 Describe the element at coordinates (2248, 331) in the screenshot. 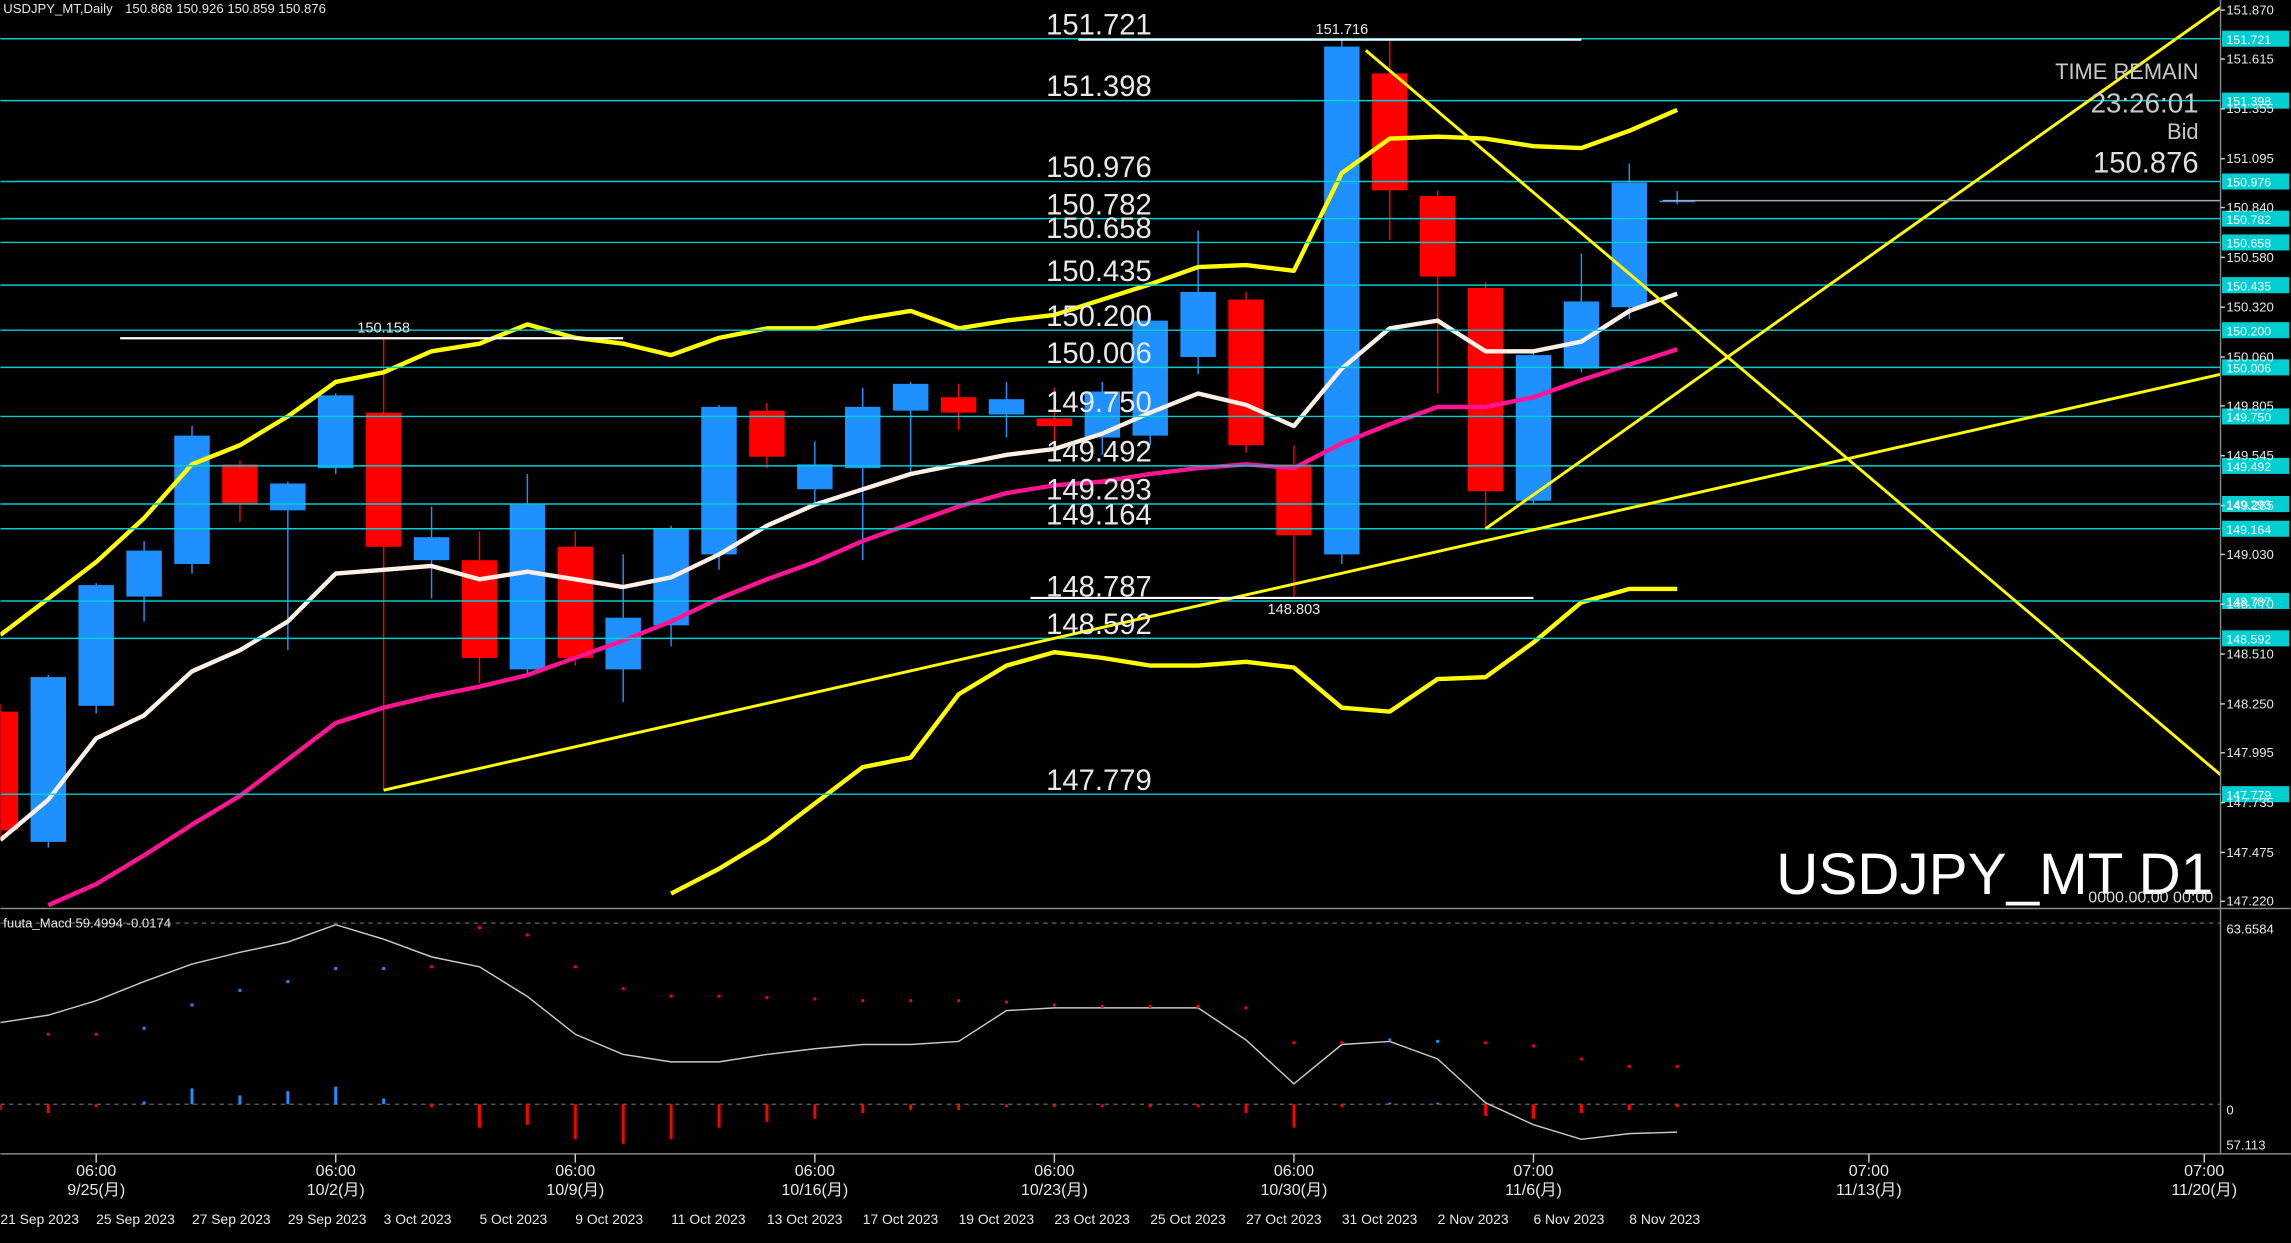

I see `level-tag-label: 150.200` at that location.